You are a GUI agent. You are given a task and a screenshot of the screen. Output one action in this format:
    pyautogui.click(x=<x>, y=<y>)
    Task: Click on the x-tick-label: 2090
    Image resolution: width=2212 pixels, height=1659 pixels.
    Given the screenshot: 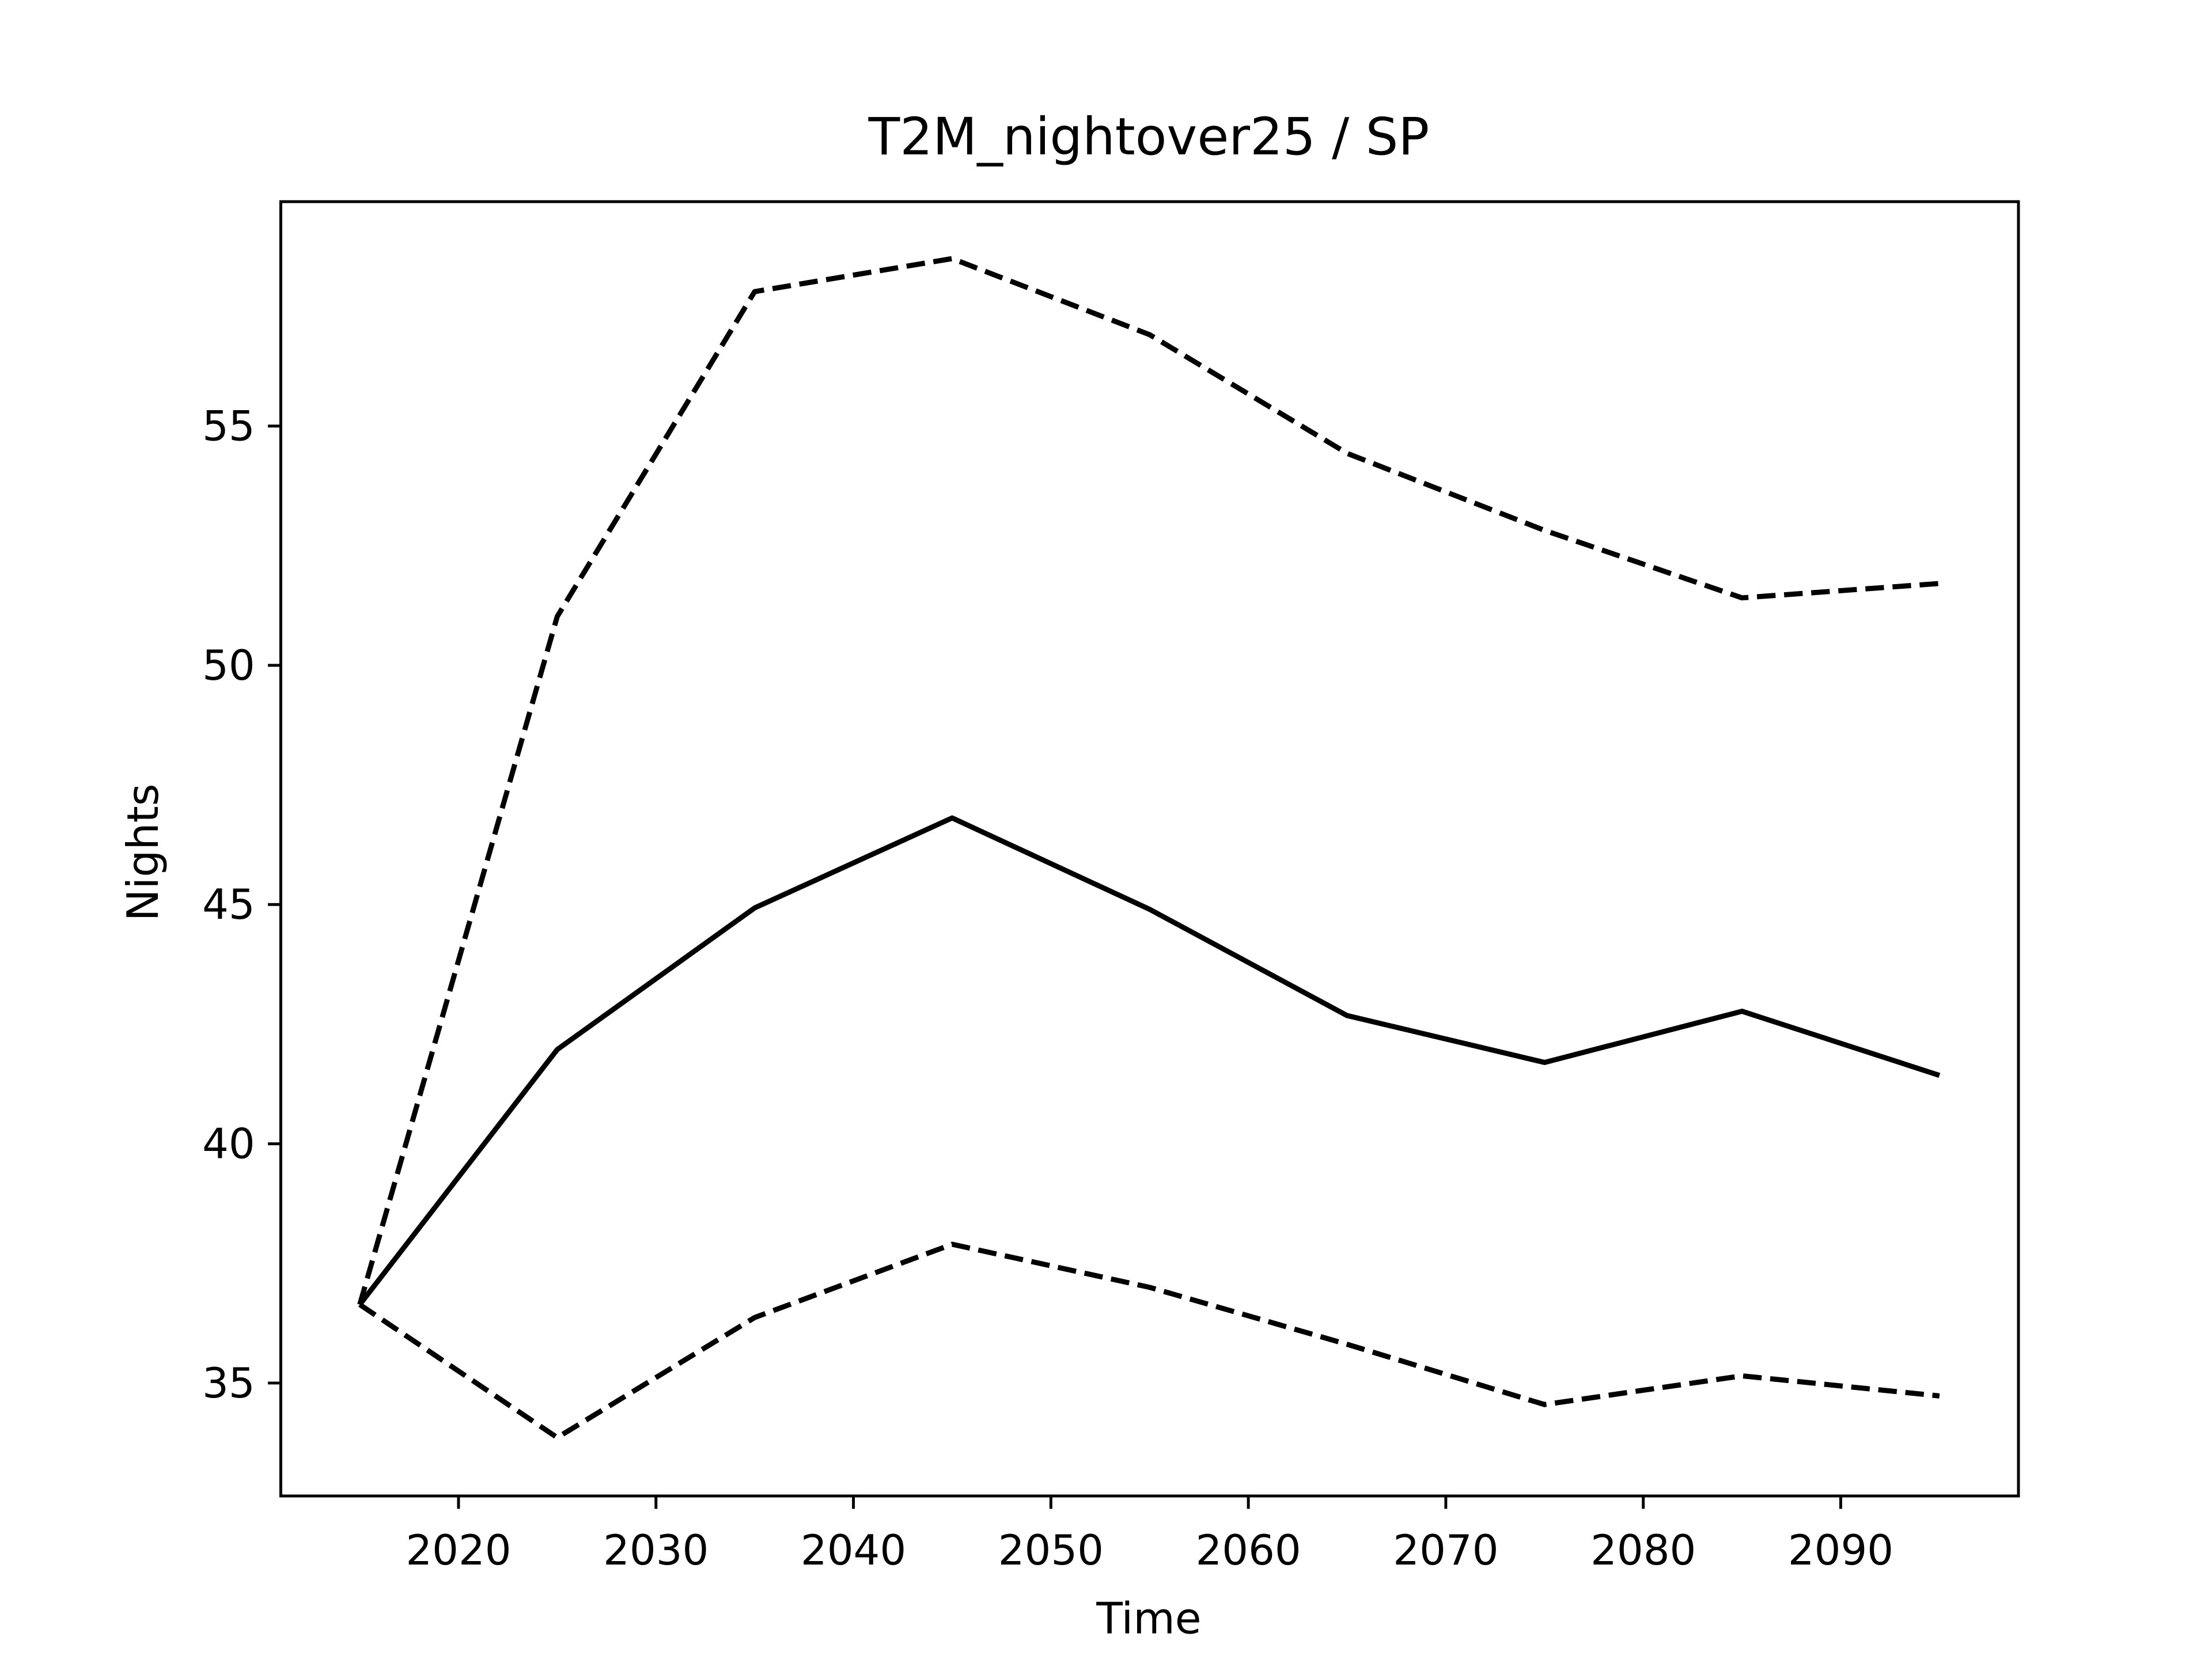 What is the action you would take?
    pyautogui.click(x=1840, y=1550)
    